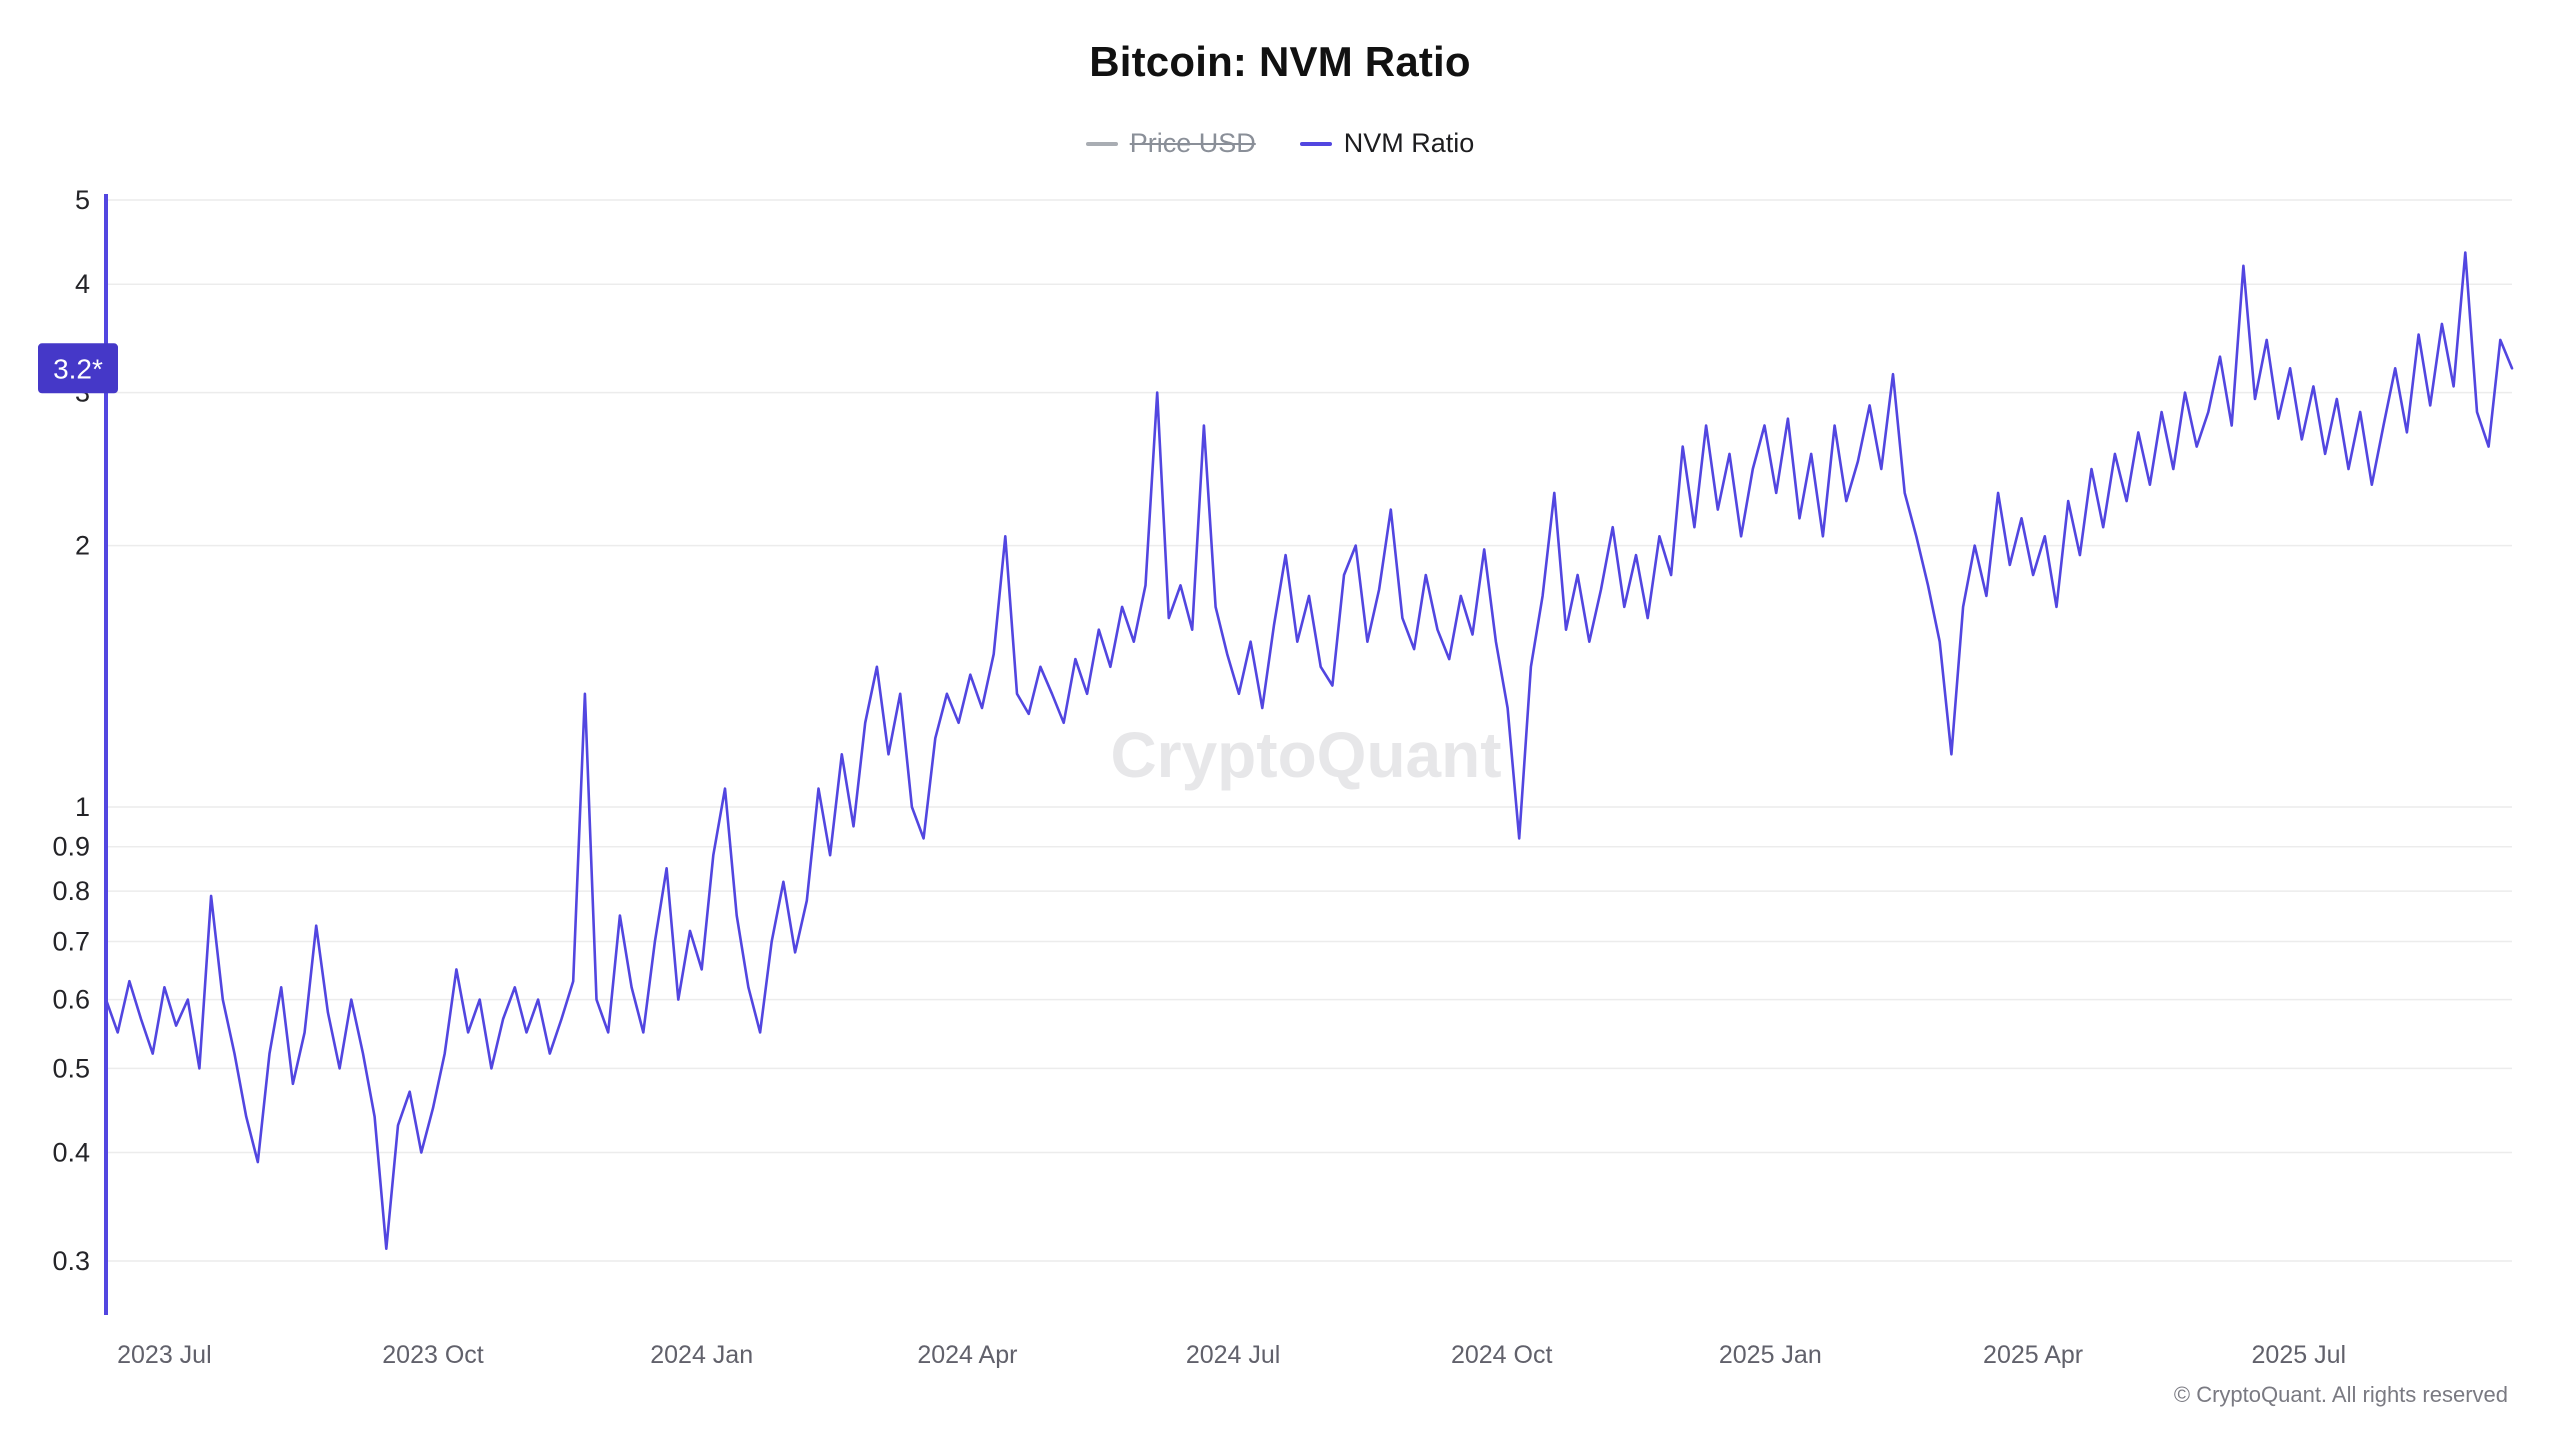 The width and height of the screenshot is (2560, 1440). Describe the element at coordinates (82, 284) in the screenshot. I see `y-tick-label: 4` at that location.